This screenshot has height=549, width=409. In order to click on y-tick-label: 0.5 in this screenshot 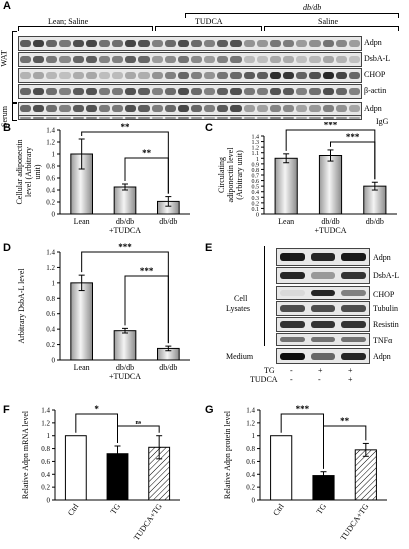, I will do `click(256, 188)`.